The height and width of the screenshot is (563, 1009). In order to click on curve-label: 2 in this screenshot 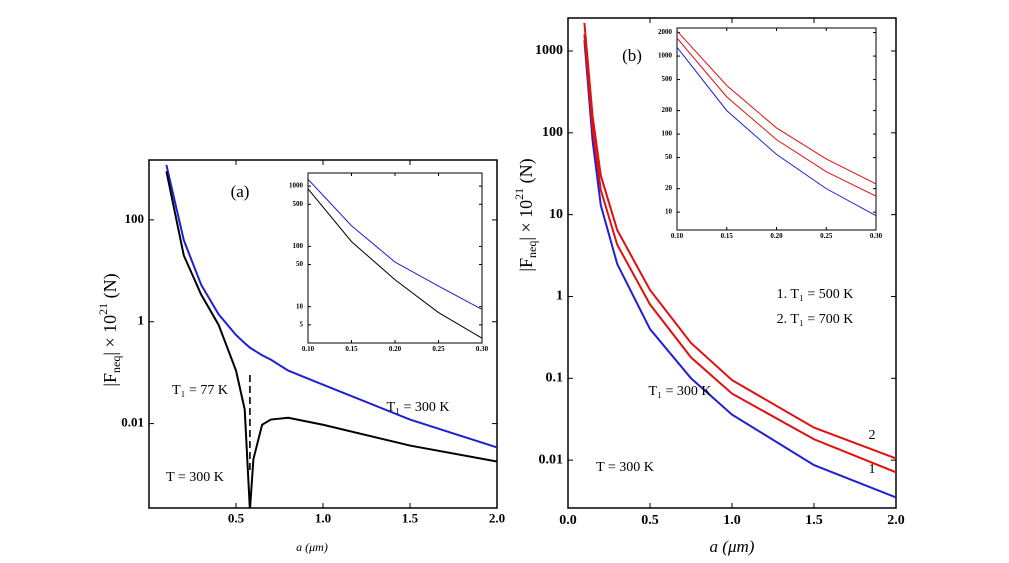, I will do `click(872, 435)`.